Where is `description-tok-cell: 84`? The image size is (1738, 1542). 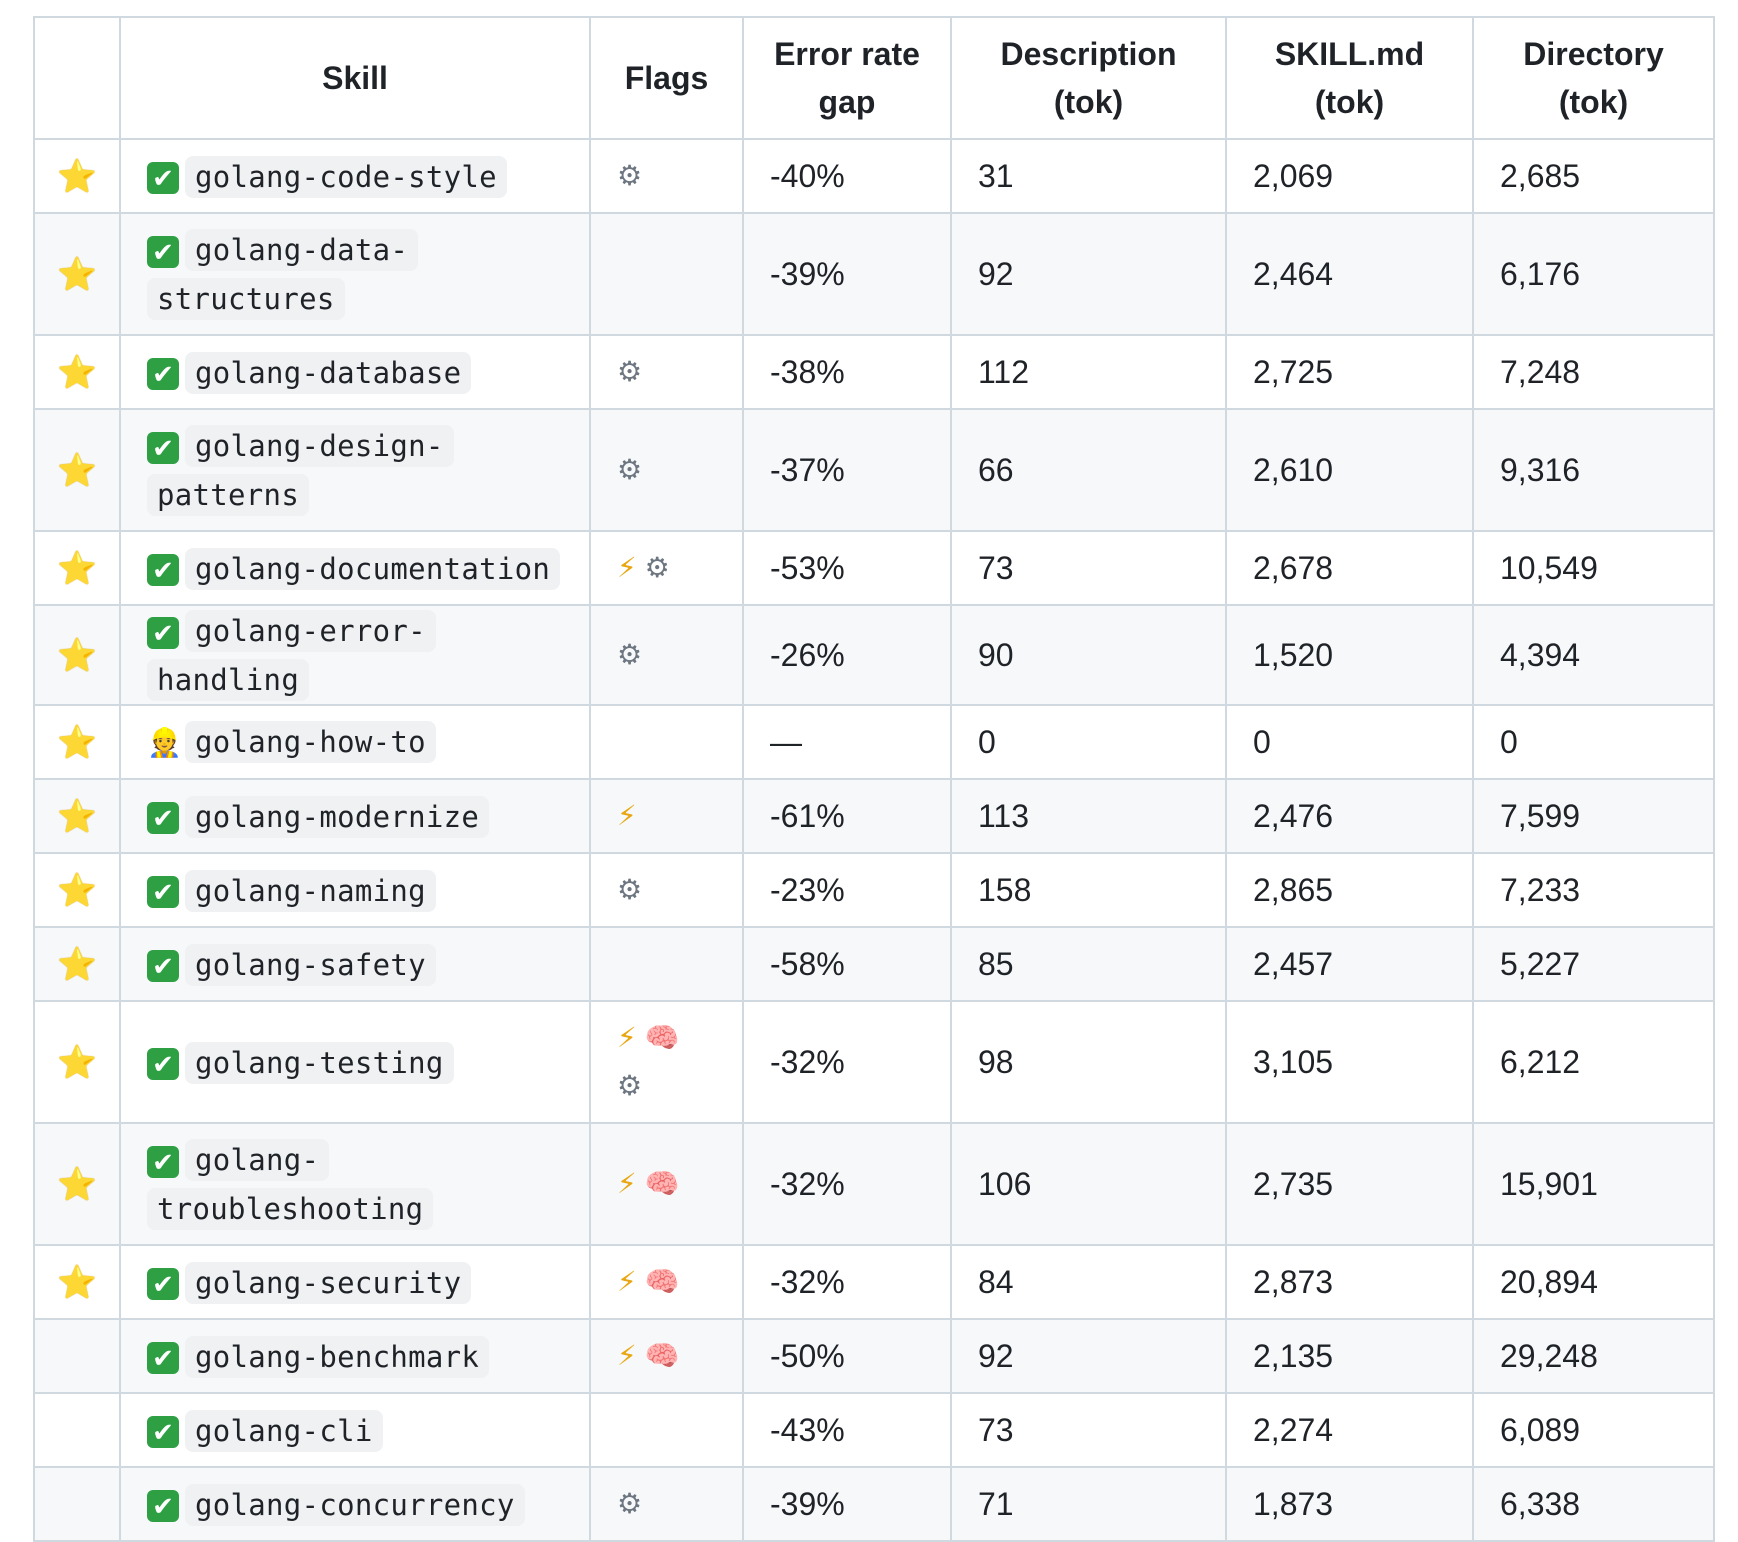
description-tok-cell: 84 is located at coordinates (1088, 1282).